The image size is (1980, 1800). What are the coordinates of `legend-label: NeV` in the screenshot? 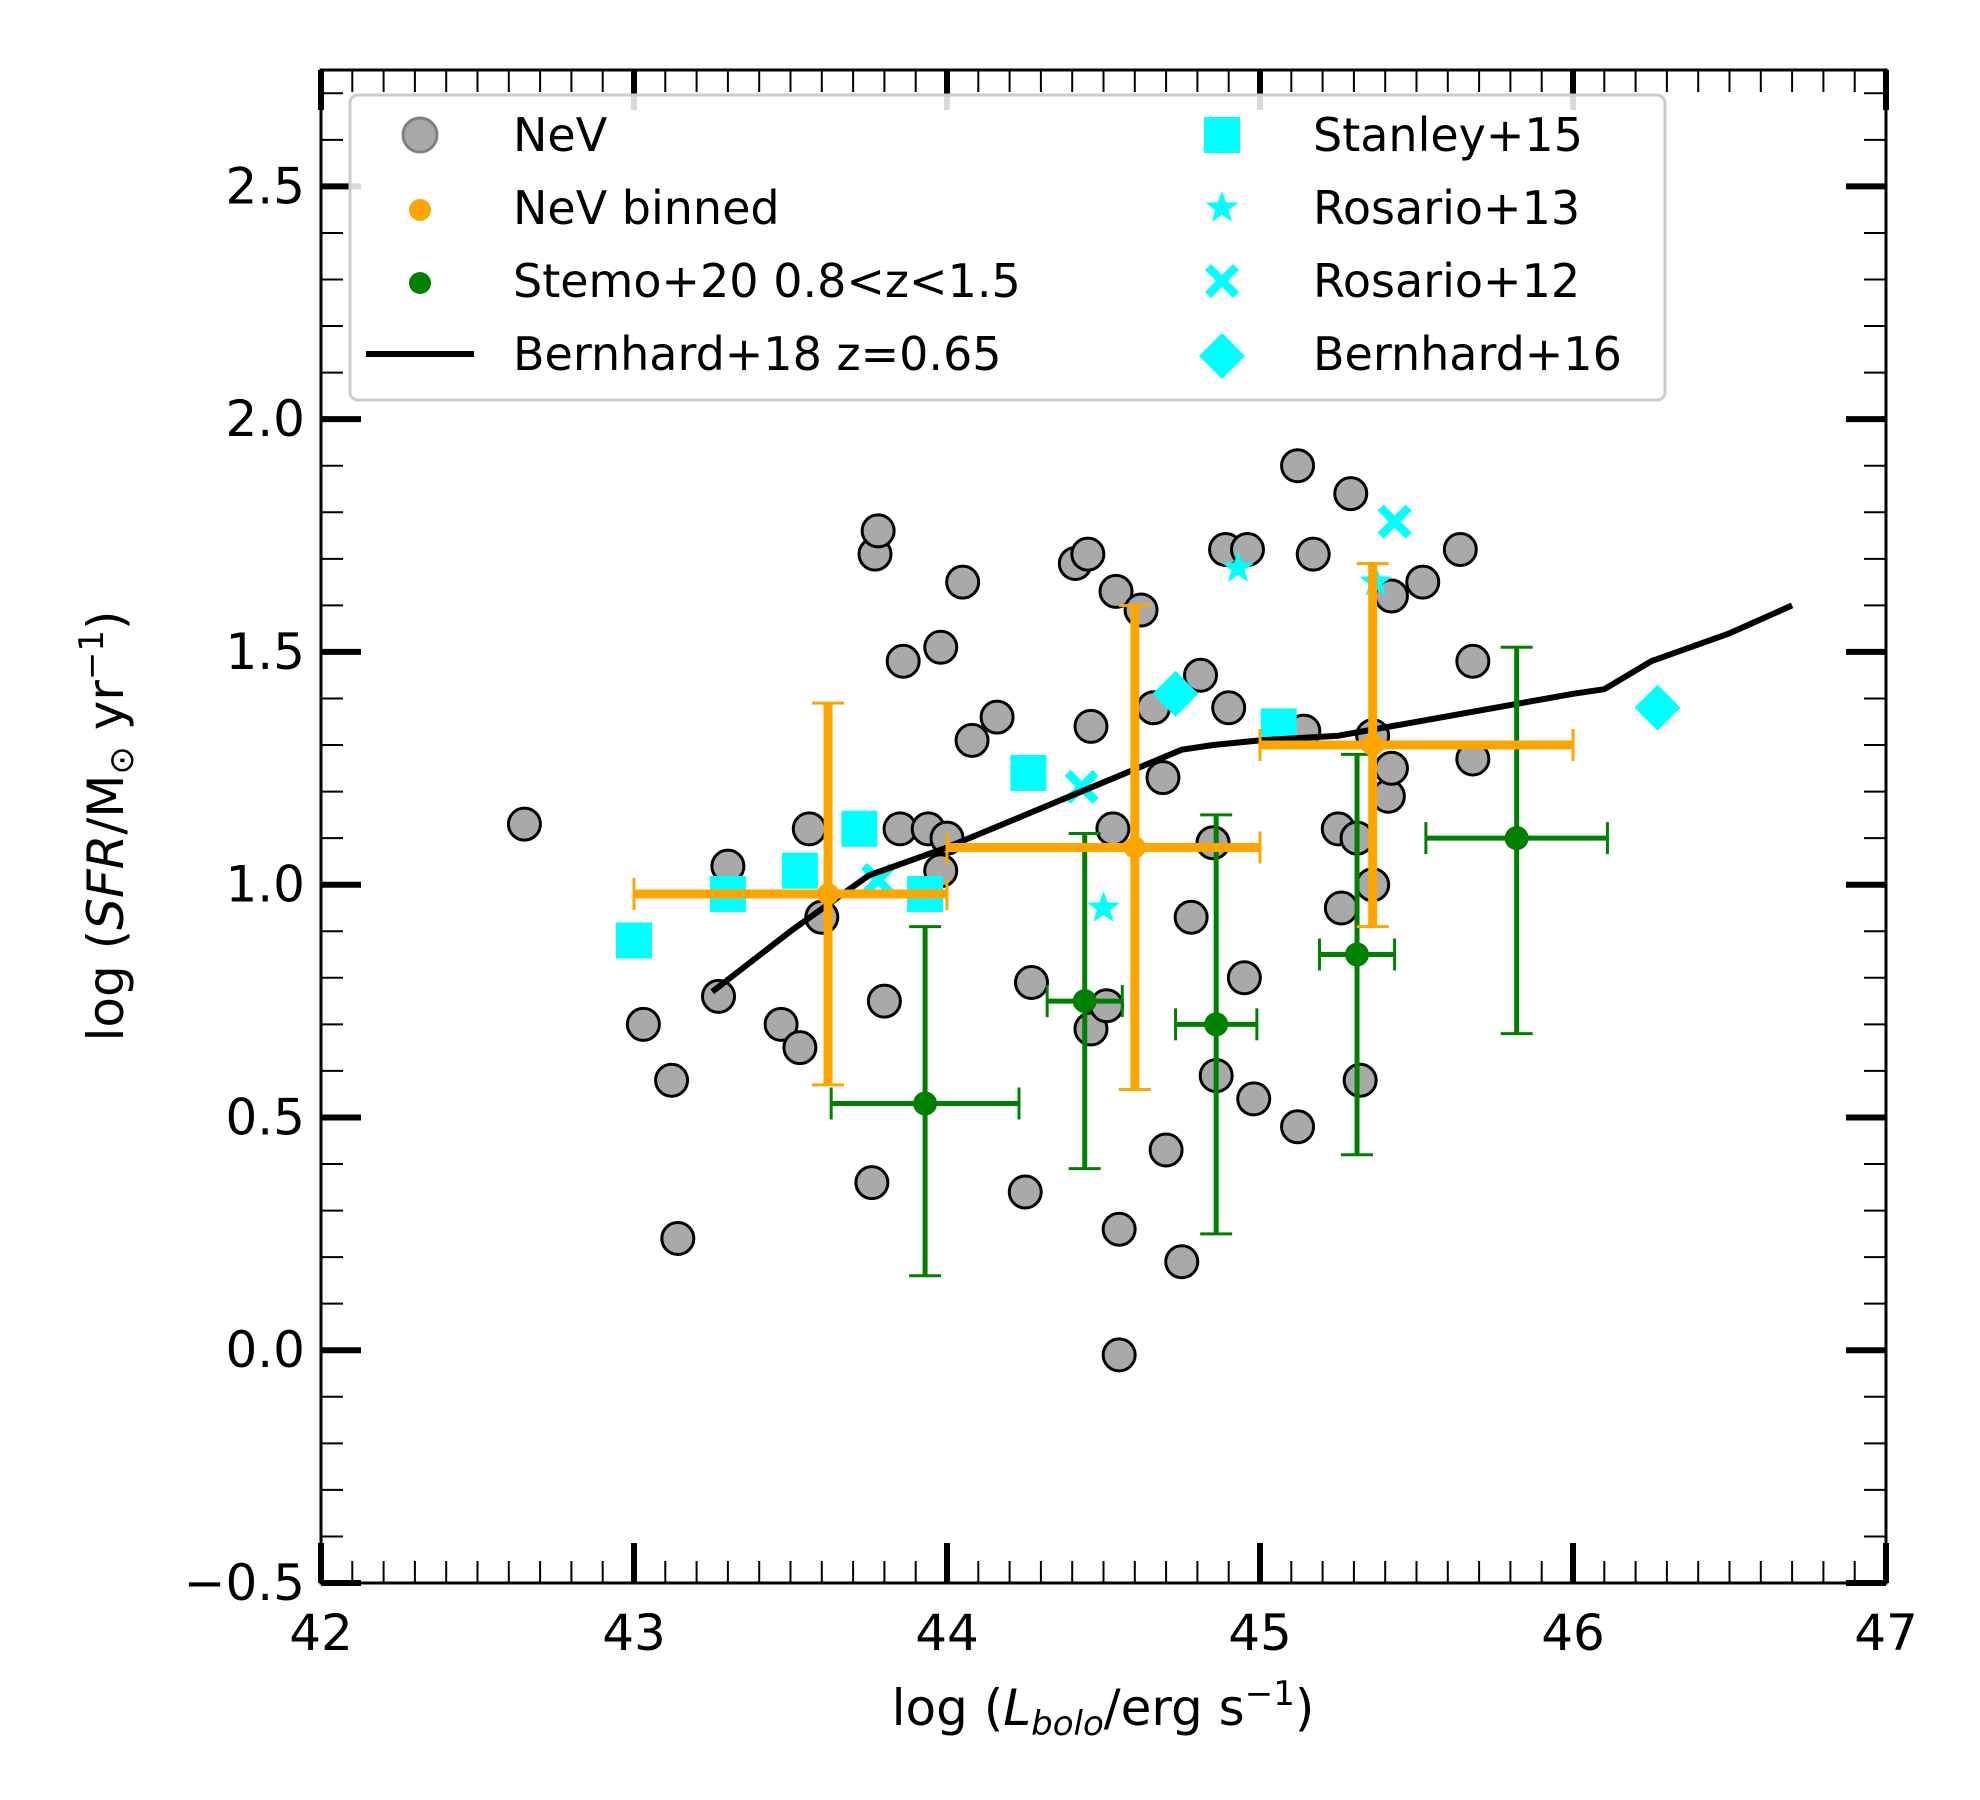 It's located at (560, 135).